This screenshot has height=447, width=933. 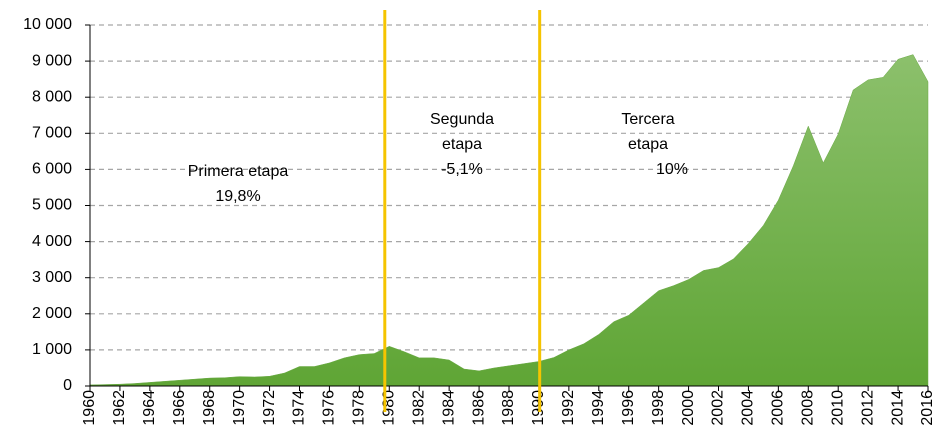 I want to click on y-tick-label: 5 000, so click(x=52, y=205).